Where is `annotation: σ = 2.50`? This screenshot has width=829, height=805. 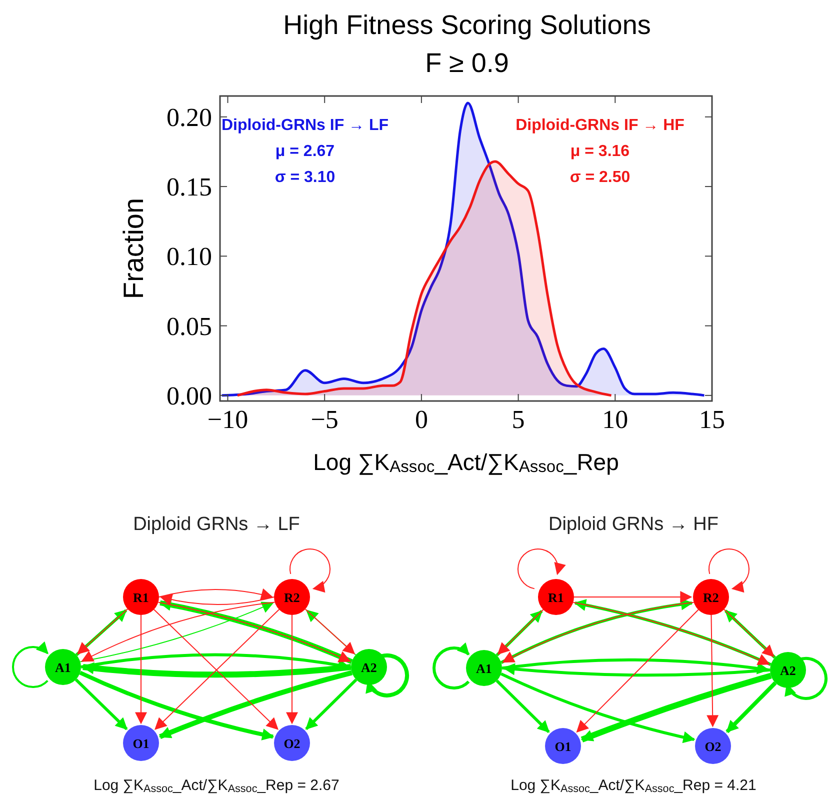 annotation: σ = 2.50 is located at coordinates (600, 177).